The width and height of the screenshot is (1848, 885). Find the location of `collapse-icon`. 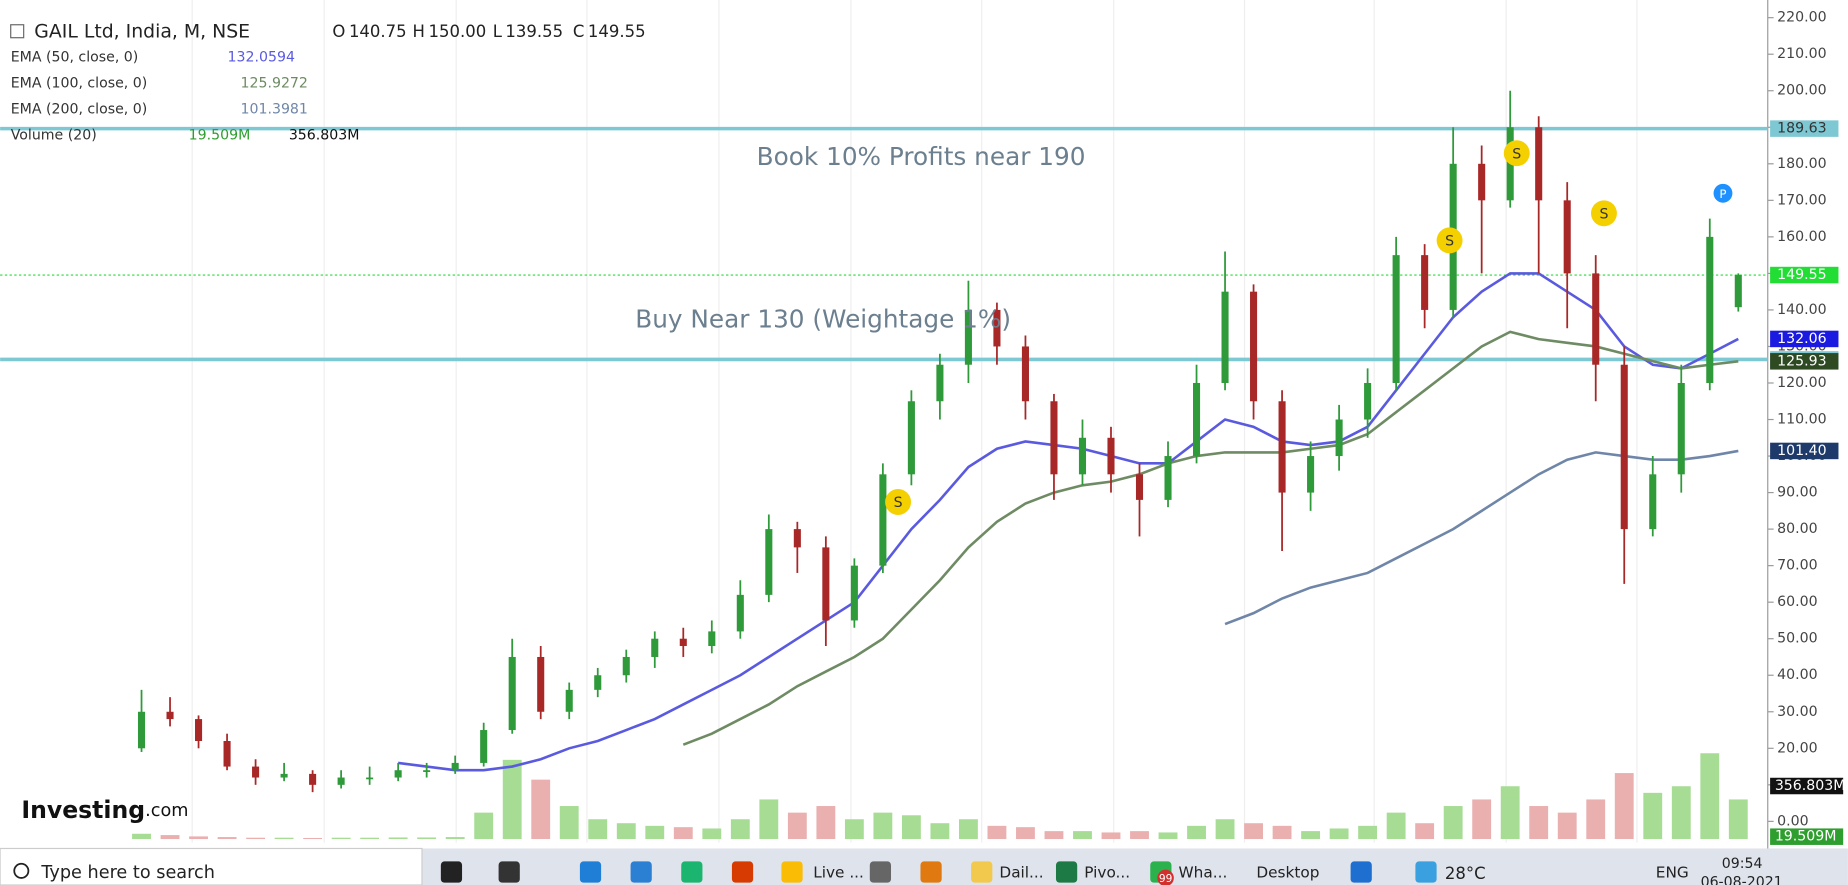

collapse-icon is located at coordinates (17, 31).